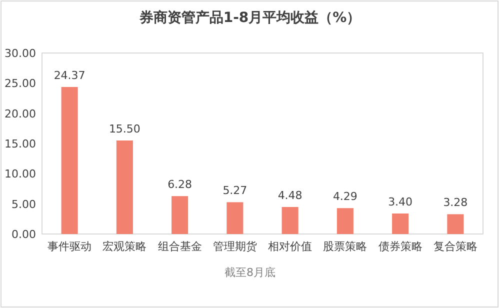  Describe the element at coordinates (400, 201) in the screenshot. I see `data-label: 3.40` at that location.